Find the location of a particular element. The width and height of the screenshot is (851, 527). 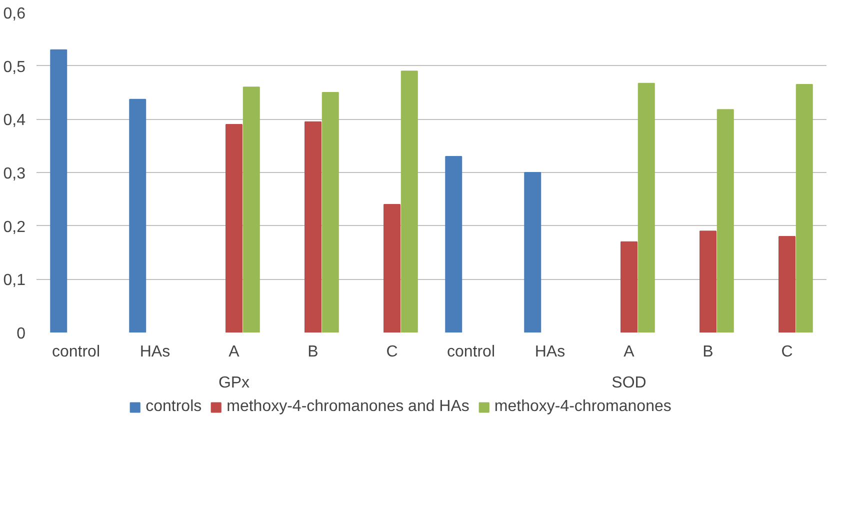

y-tick-label: 0,1 is located at coordinates (14, 281).